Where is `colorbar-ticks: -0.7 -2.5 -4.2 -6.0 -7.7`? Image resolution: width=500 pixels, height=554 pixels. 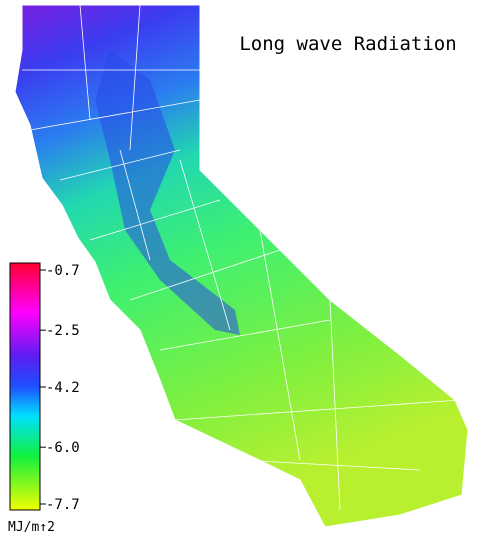 colorbar-ticks: -0.7 -2.5 -4.2 -6.0 -7.7 is located at coordinates (60, 388).